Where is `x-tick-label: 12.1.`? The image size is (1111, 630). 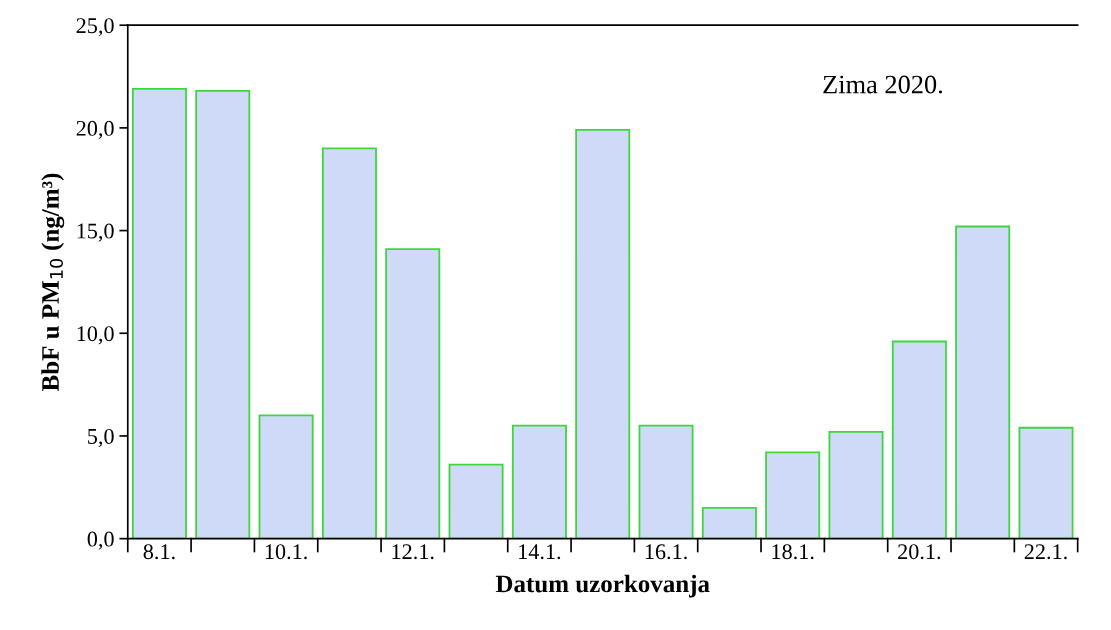
x-tick-label: 12.1. is located at coordinates (413, 552).